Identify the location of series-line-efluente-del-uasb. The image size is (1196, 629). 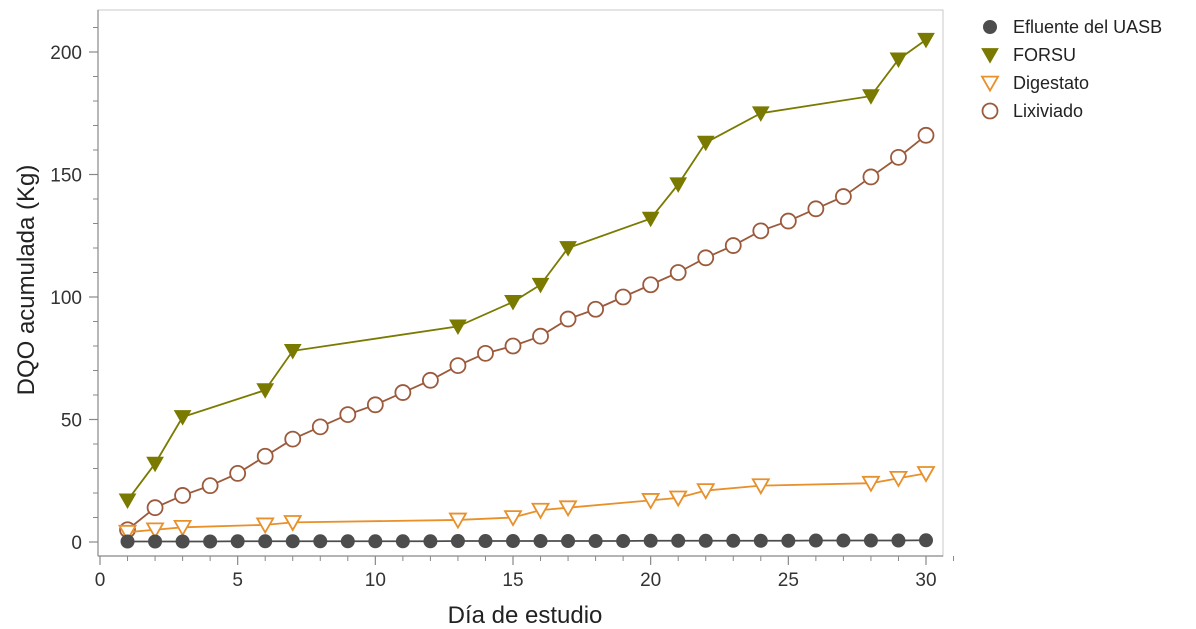
(527, 541).